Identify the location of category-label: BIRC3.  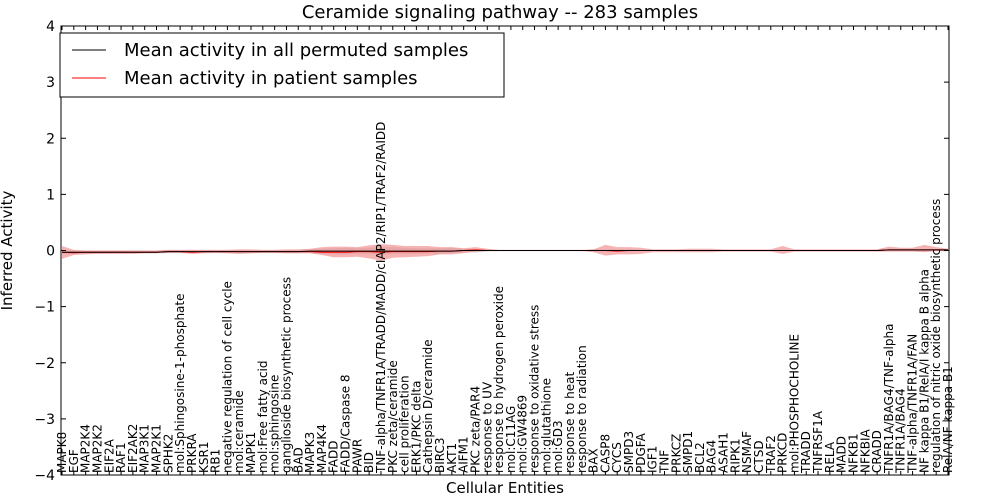
(440, 455).